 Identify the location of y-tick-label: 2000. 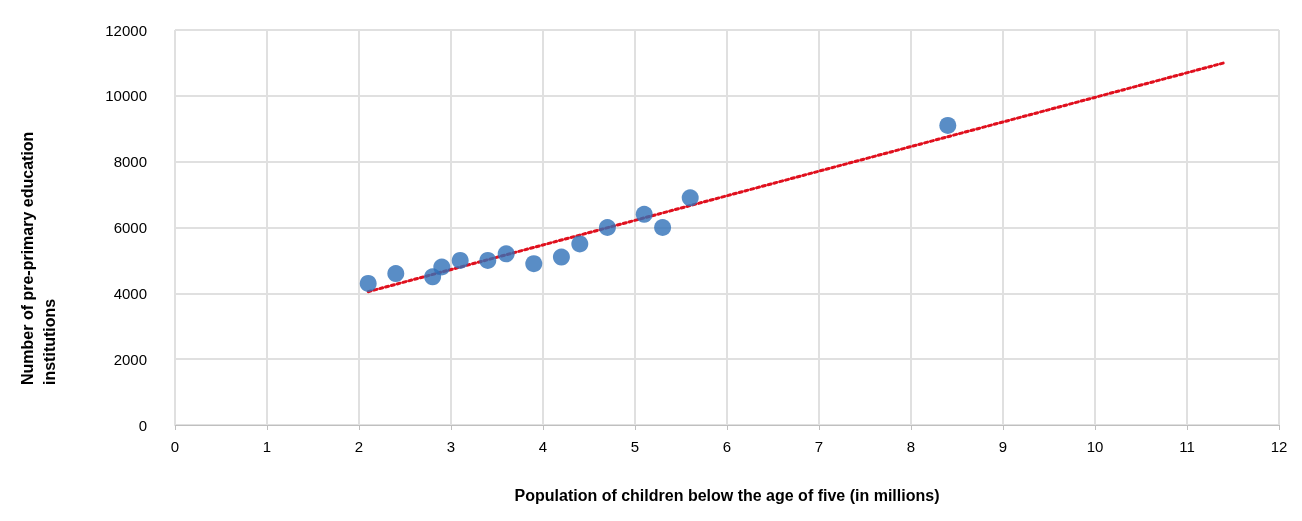
(130, 359).